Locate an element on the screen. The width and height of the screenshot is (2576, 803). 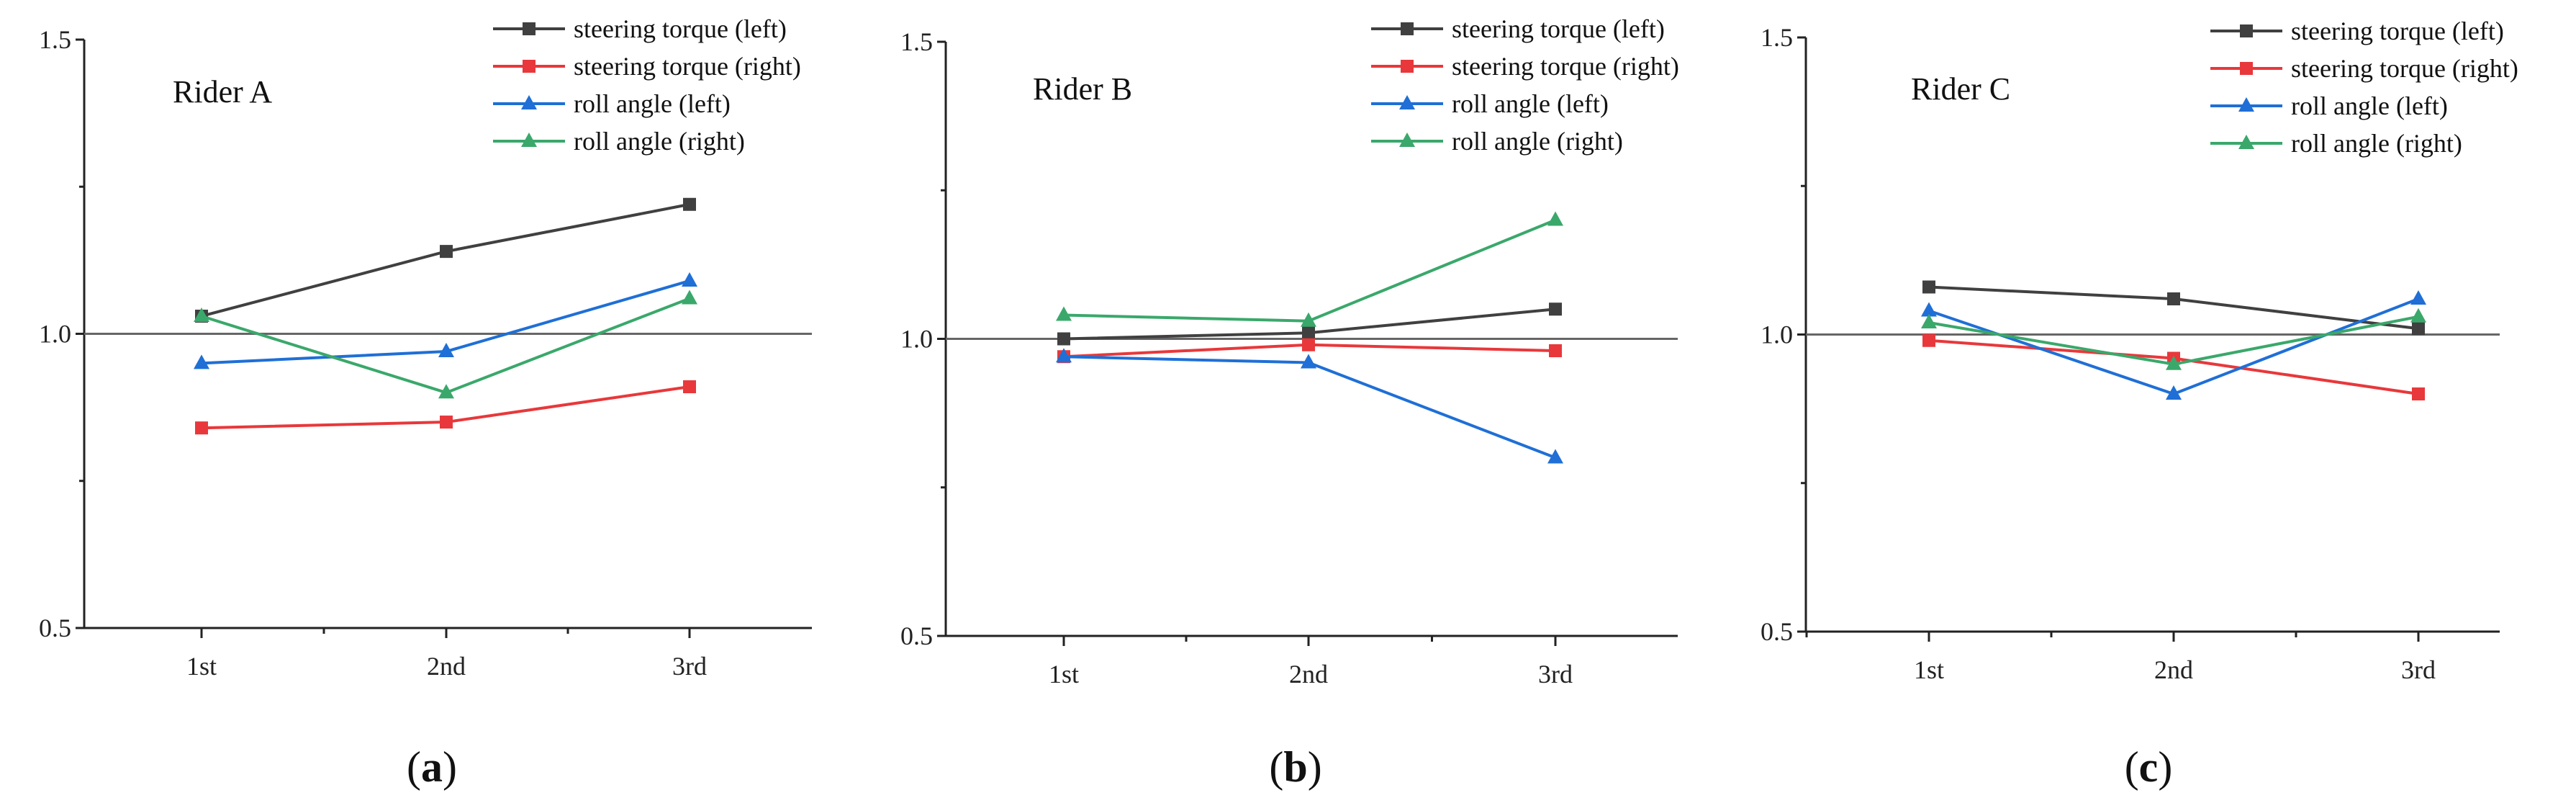
panel-label: (a) is located at coordinates (432, 767).